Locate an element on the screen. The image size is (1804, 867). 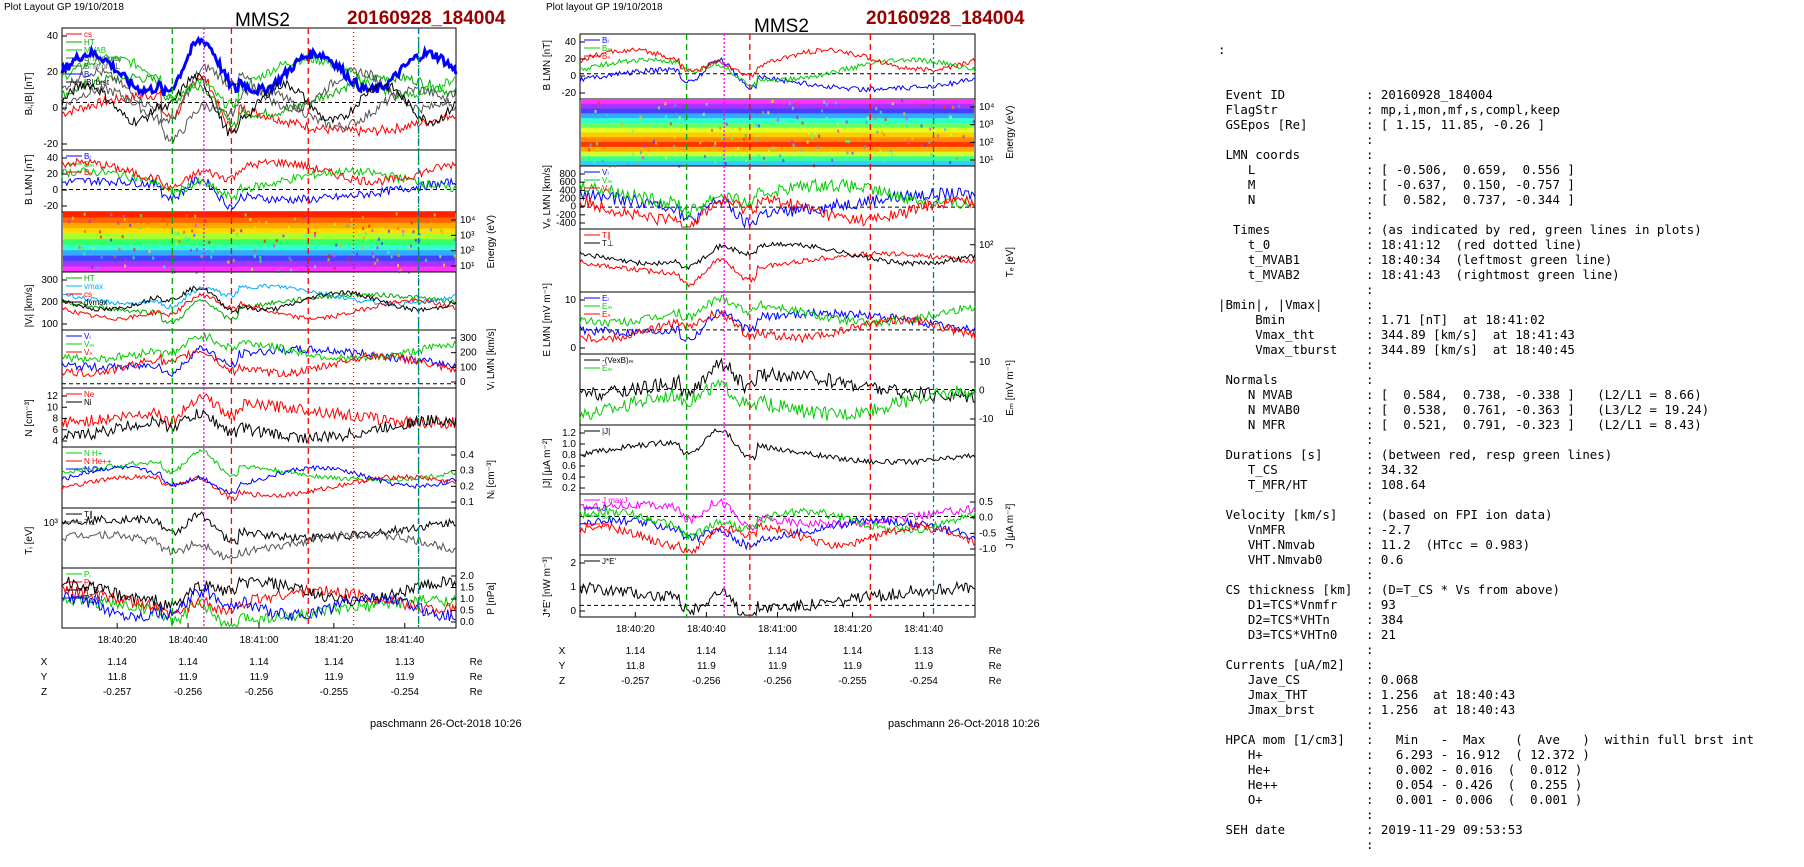
legend-entry: vmax is located at coordinates (93, 286).